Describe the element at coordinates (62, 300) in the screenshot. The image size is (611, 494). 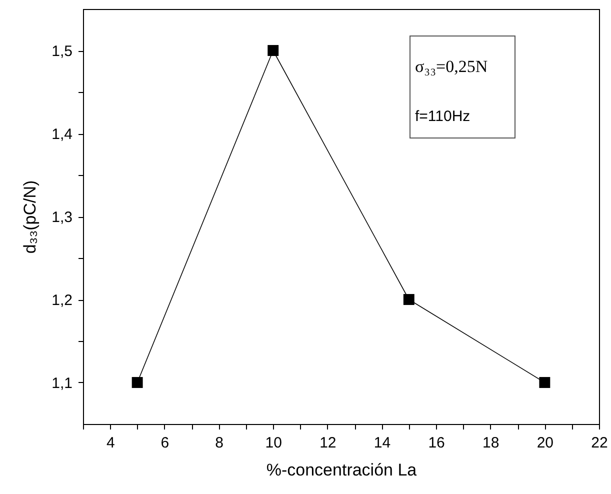
I see `y-tick-label: 1,2` at that location.